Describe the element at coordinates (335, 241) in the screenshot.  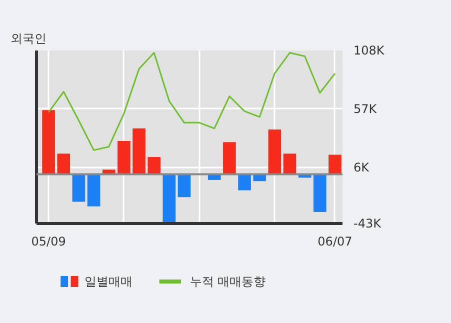
I see `x-tick-label: 06/07` at that location.